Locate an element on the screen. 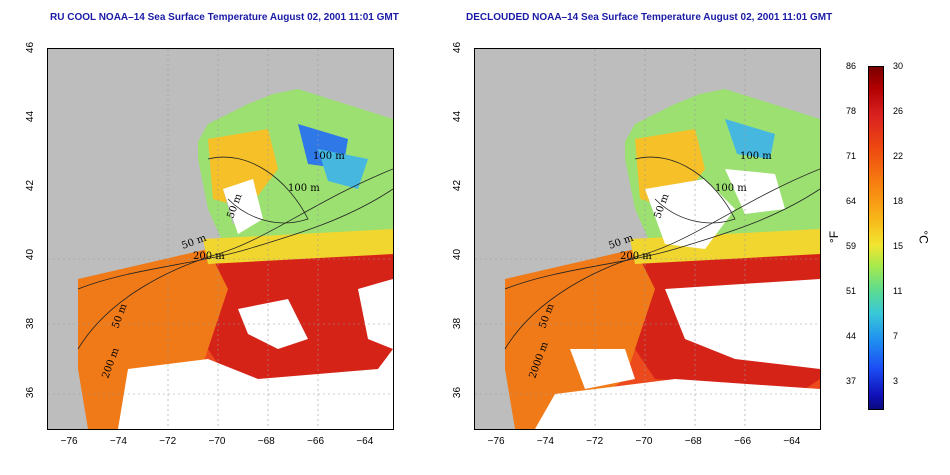 The image size is (950, 475). colorbar-f-tick: 59 is located at coordinates (851, 246).